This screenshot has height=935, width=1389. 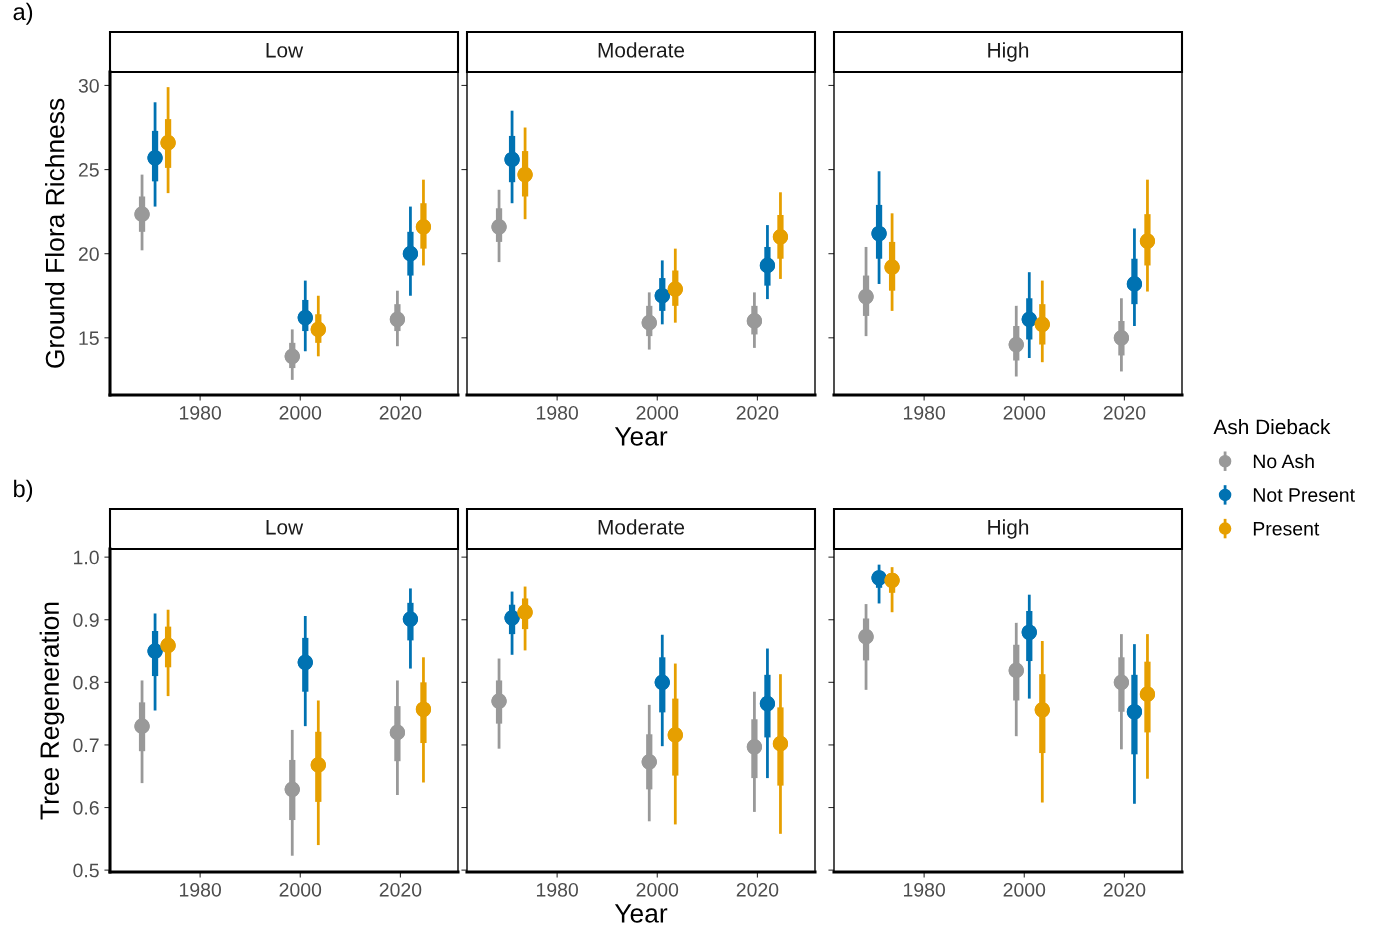 I want to click on y-tick-label: 1.0, so click(x=86, y=557).